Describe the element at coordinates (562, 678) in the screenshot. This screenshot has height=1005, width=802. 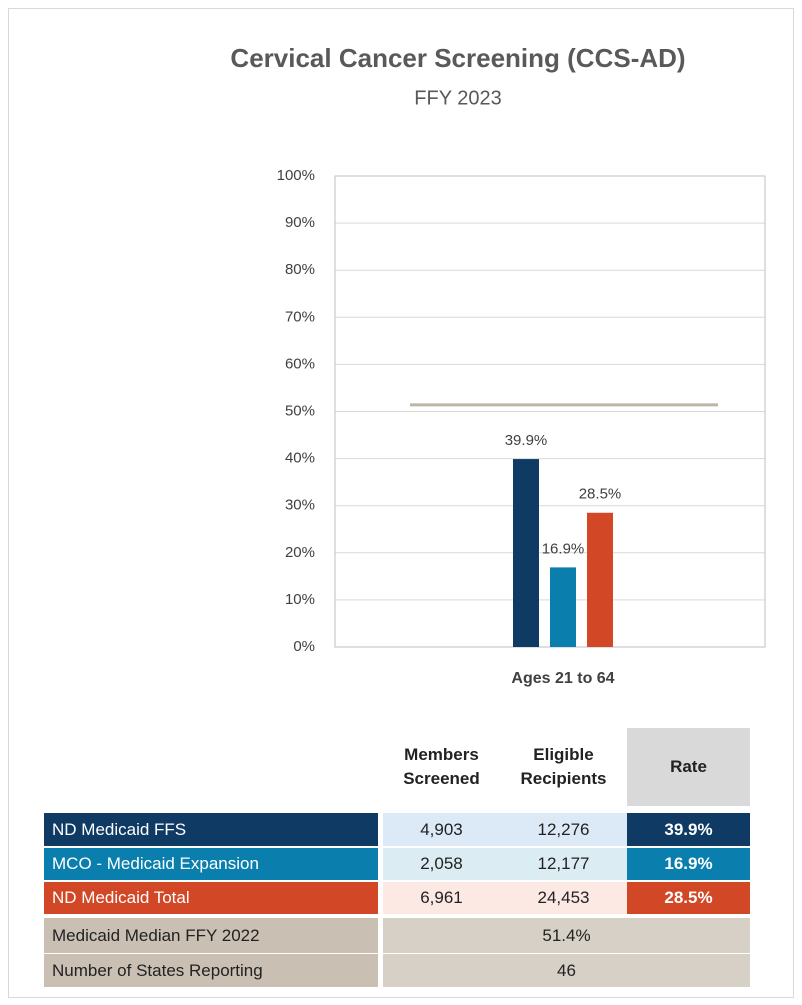
I see `x-tick-label: Ages 21 to 64` at that location.